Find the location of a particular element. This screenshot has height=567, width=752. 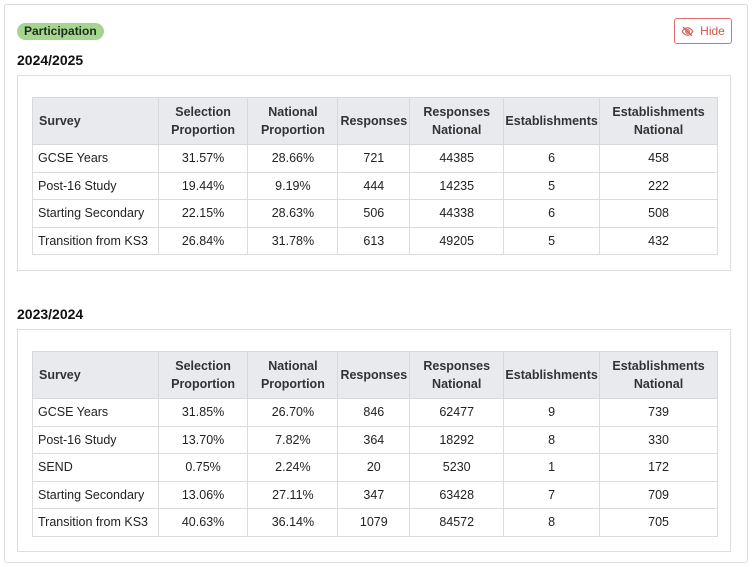

cell-selection-proportion: 26.84% is located at coordinates (203, 240).